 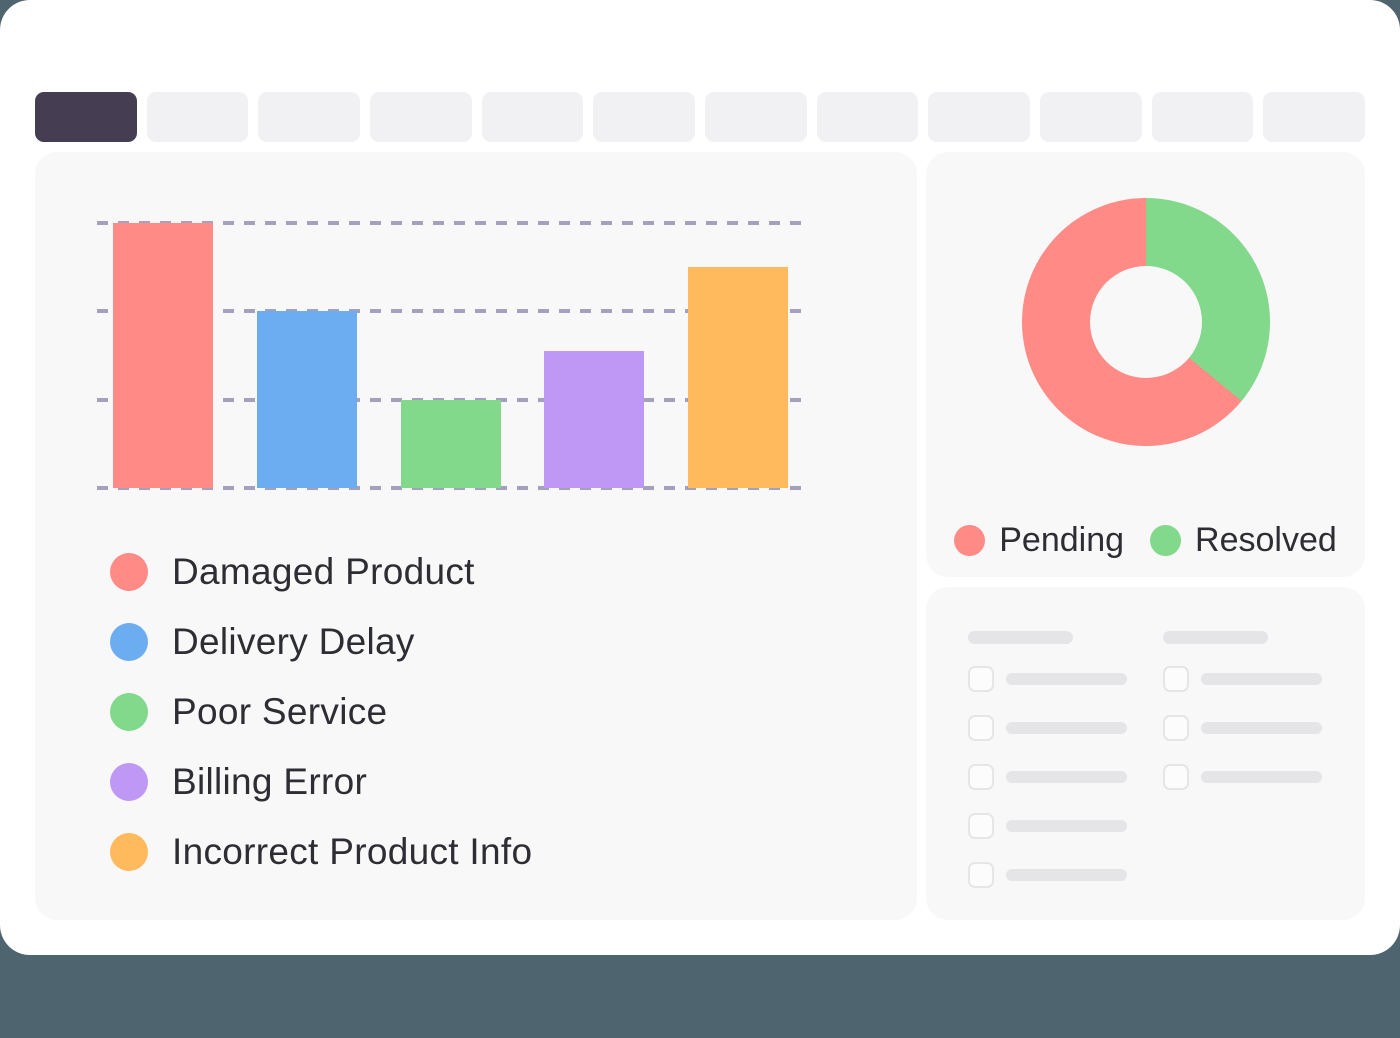 I want to click on donut-hole, so click(x=1146, y=322).